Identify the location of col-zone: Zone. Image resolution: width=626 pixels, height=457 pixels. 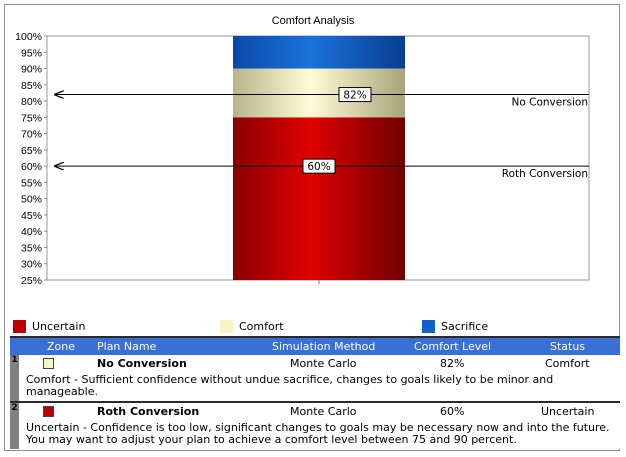
(61, 346).